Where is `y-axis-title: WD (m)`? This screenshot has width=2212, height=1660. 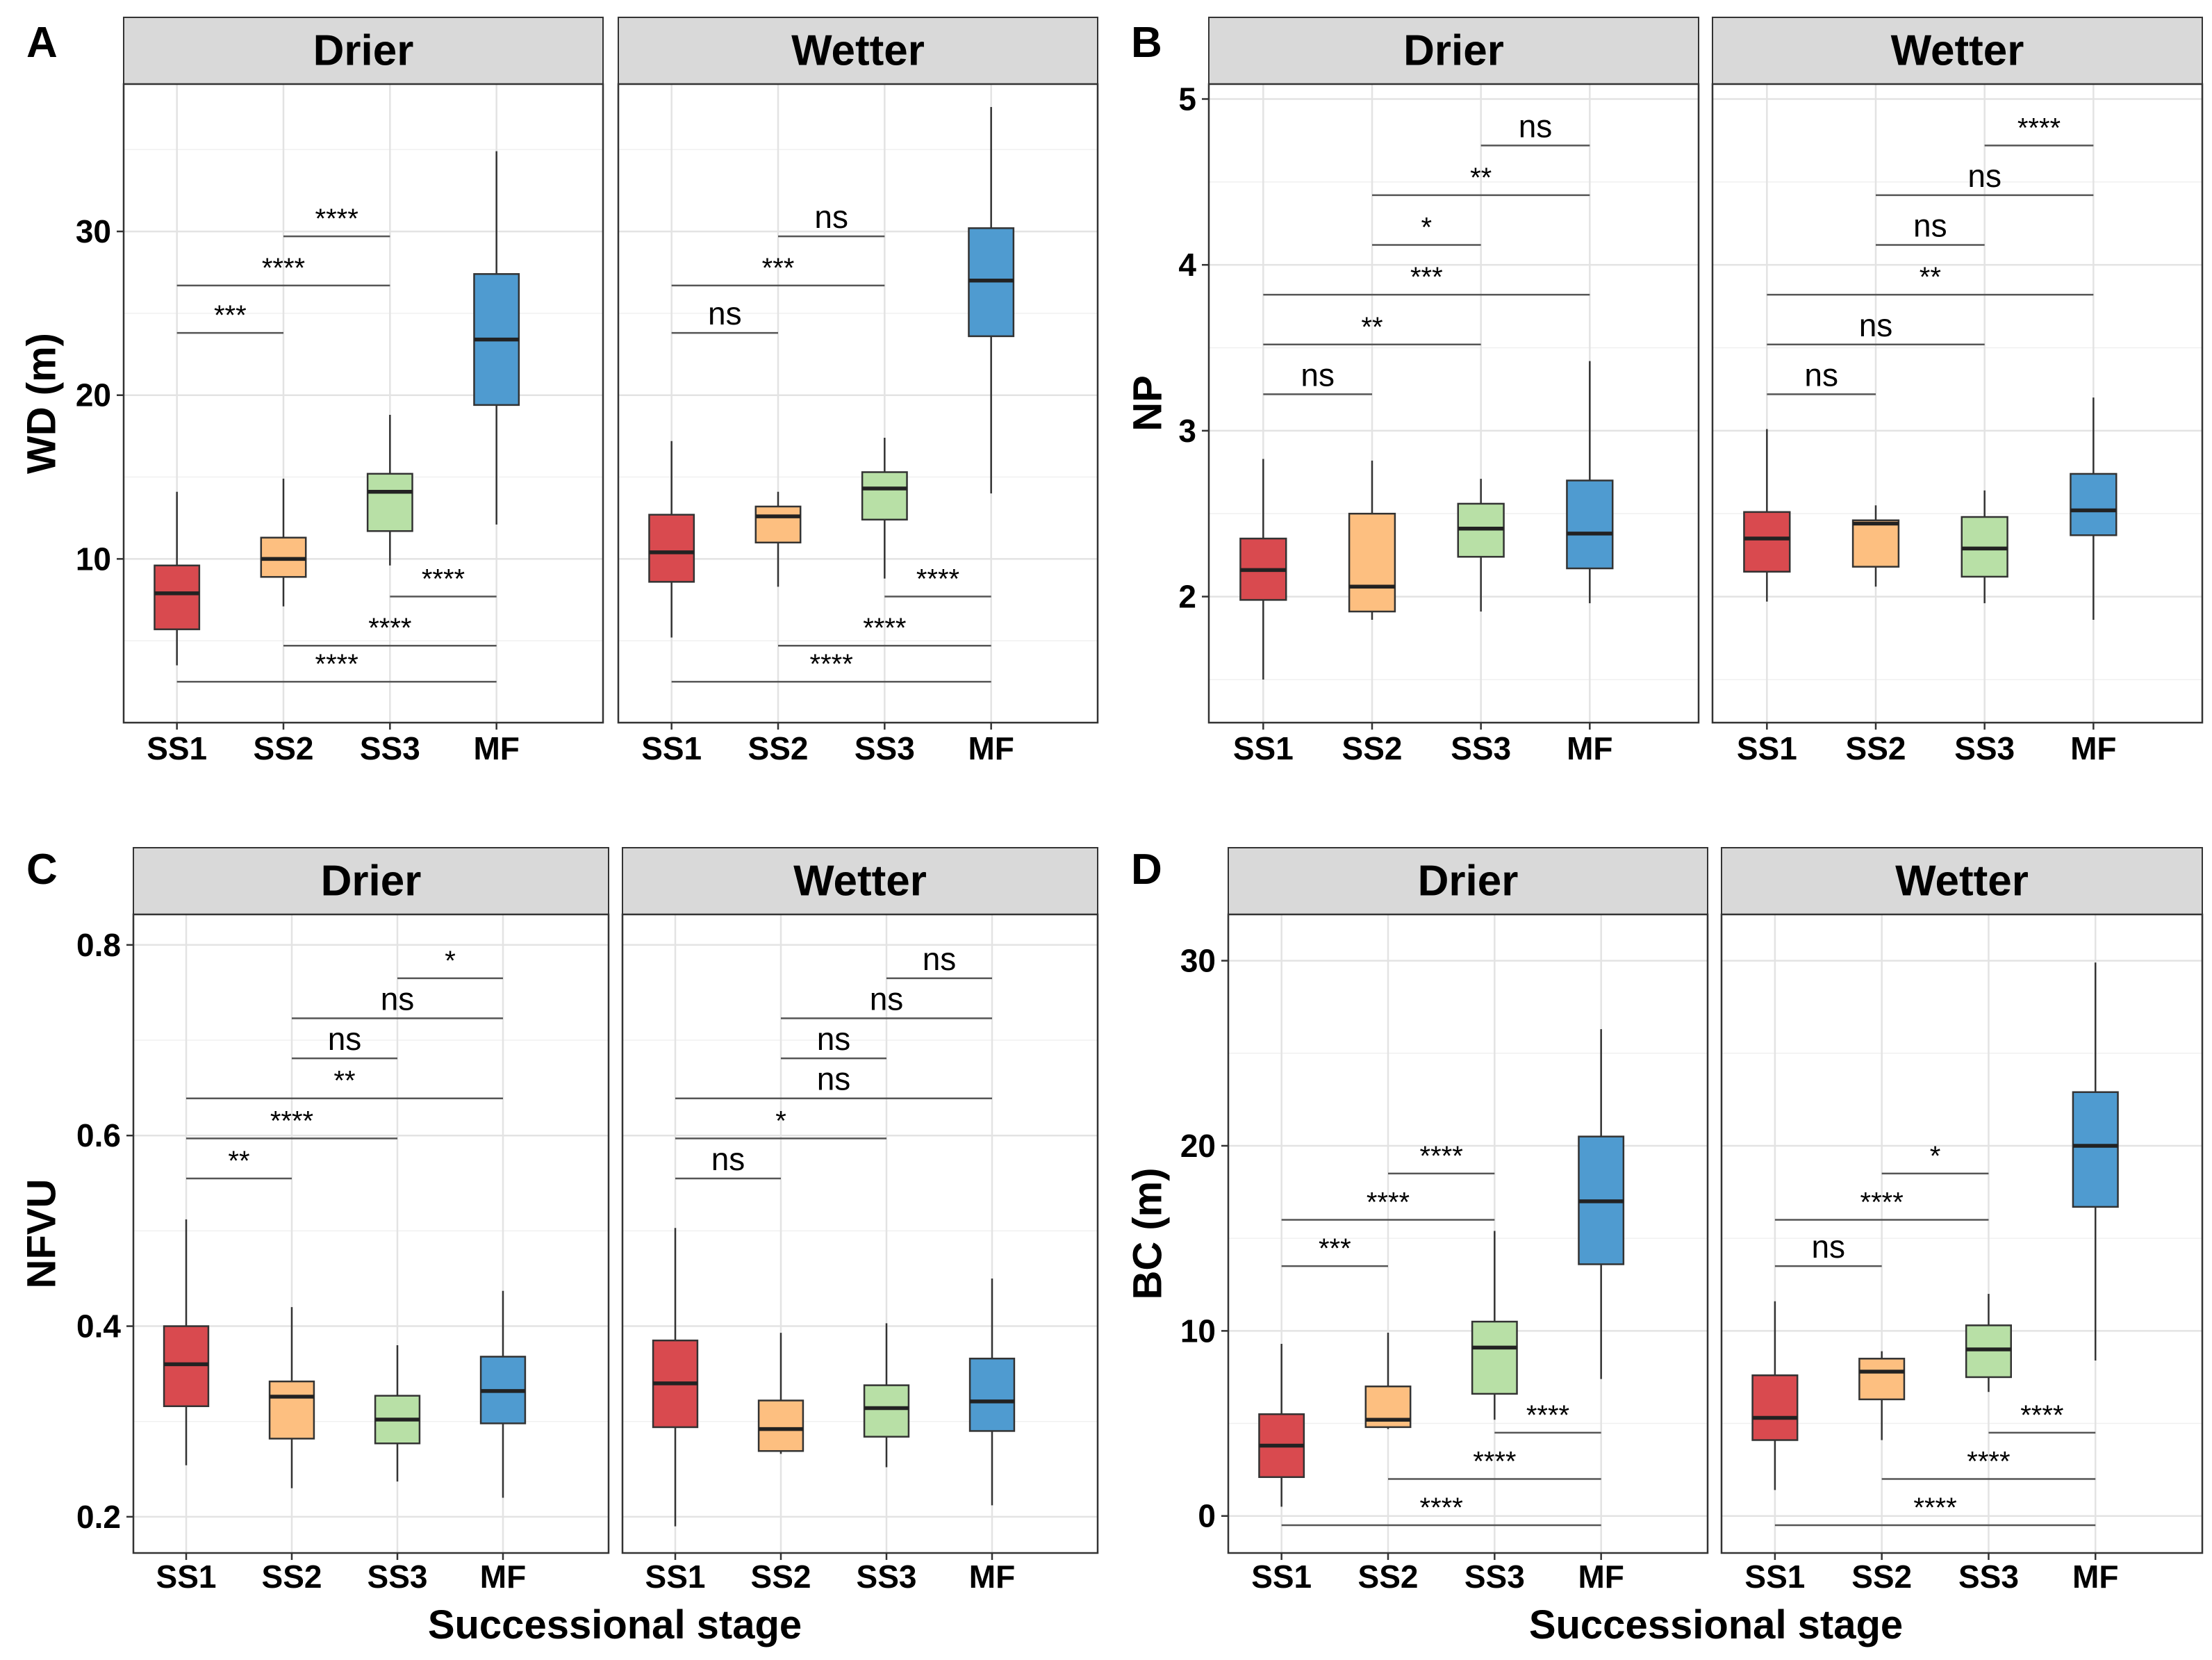
y-axis-title: WD (m) is located at coordinates (42, 403).